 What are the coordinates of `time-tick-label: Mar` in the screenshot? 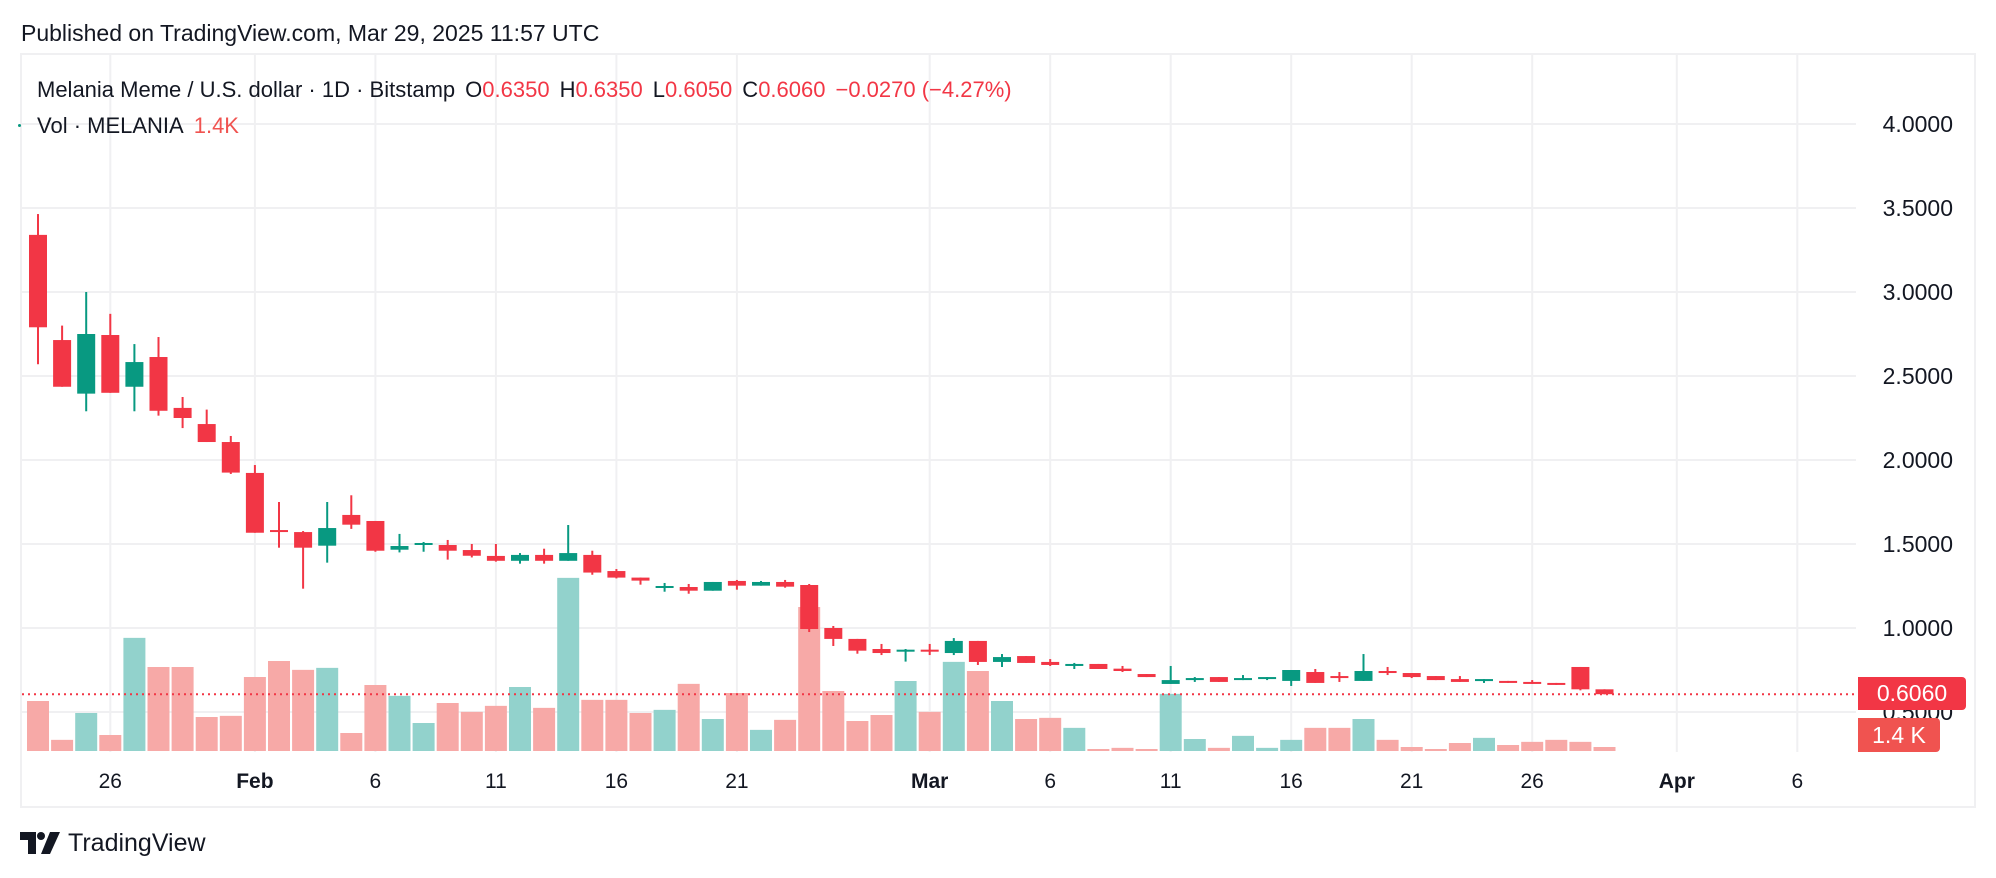 It's located at (930, 781).